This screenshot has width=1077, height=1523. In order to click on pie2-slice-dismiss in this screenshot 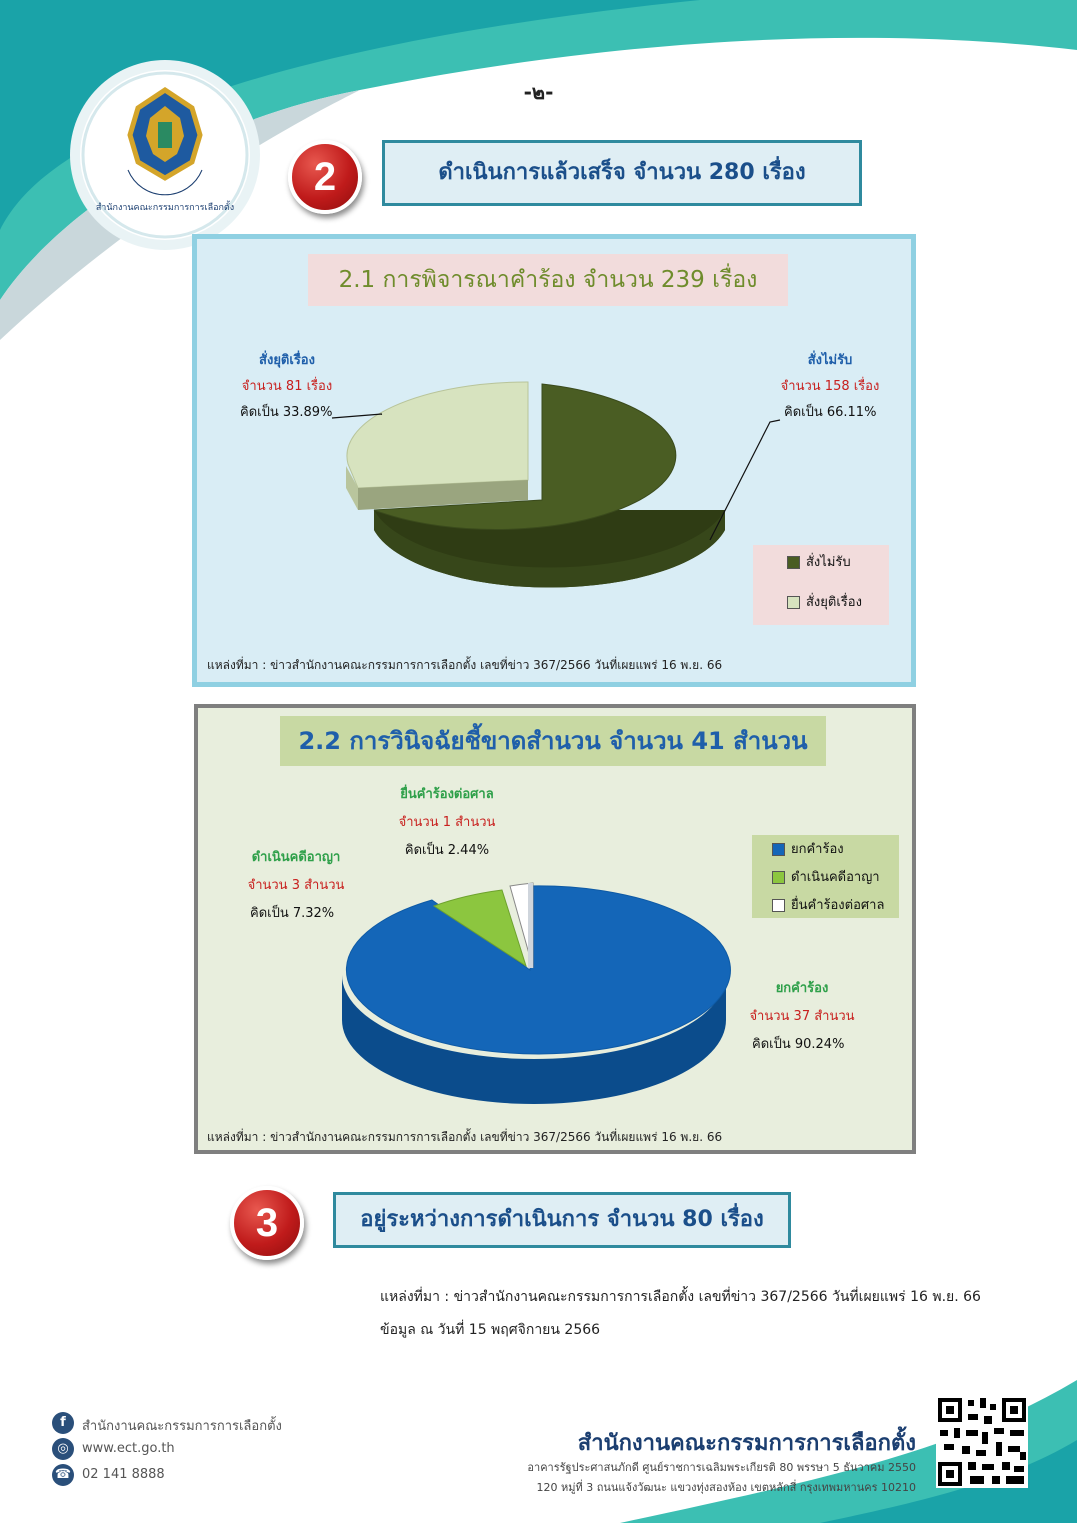, I will do `click(538, 970)`.